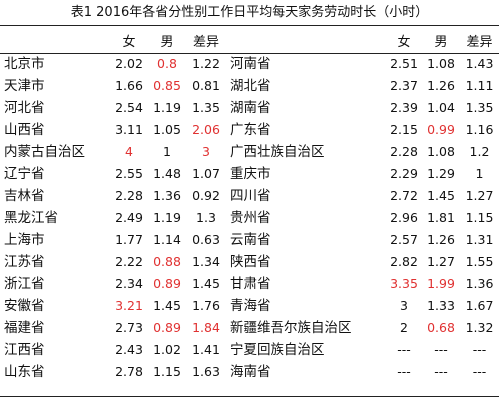 The height and width of the screenshot is (407, 499). Describe the element at coordinates (404, 283) in the screenshot. I see `female-hours: 3.35` at that location.